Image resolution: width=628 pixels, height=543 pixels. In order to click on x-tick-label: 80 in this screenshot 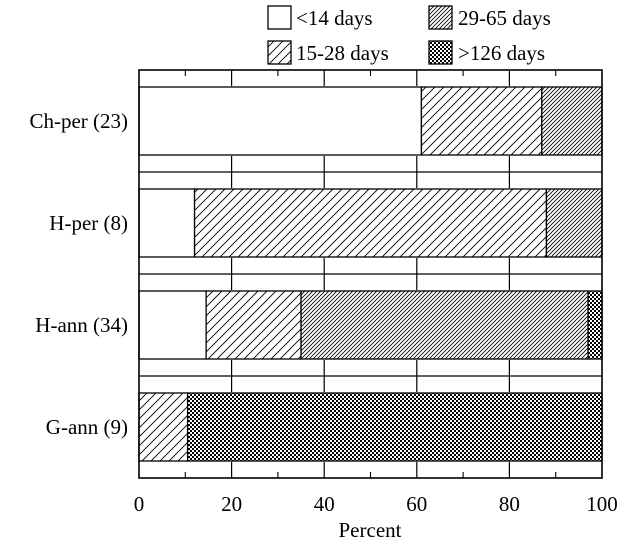, I will do `click(509, 504)`.